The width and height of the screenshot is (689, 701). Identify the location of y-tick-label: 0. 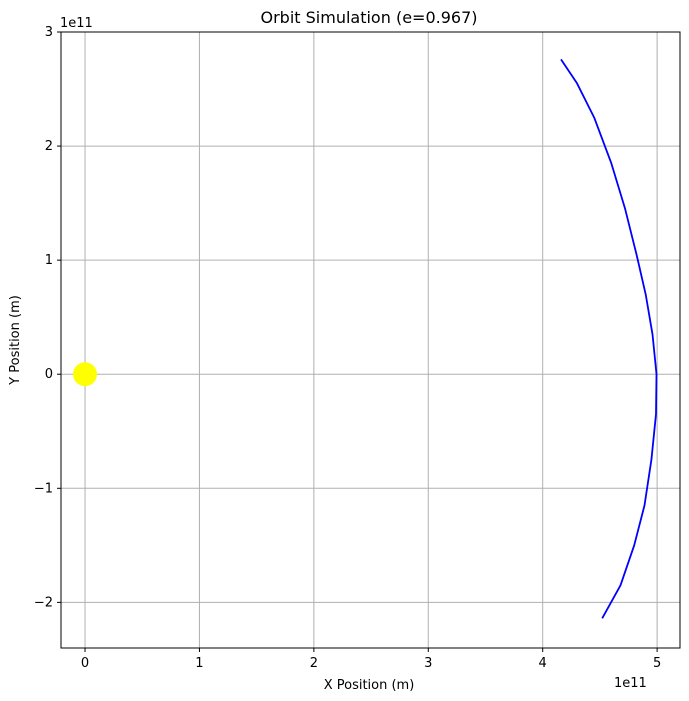
(49, 374).